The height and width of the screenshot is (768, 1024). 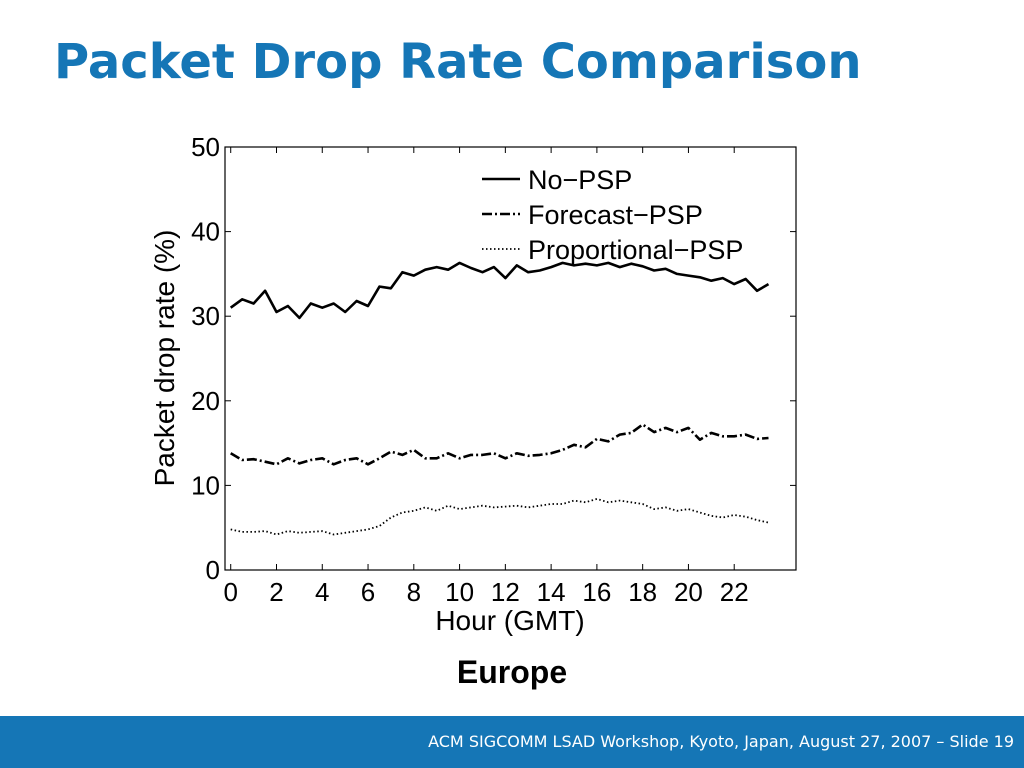 What do you see at coordinates (276, 592) in the screenshot?
I see `x-tick-label: 2` at bounding box center [276, 592].